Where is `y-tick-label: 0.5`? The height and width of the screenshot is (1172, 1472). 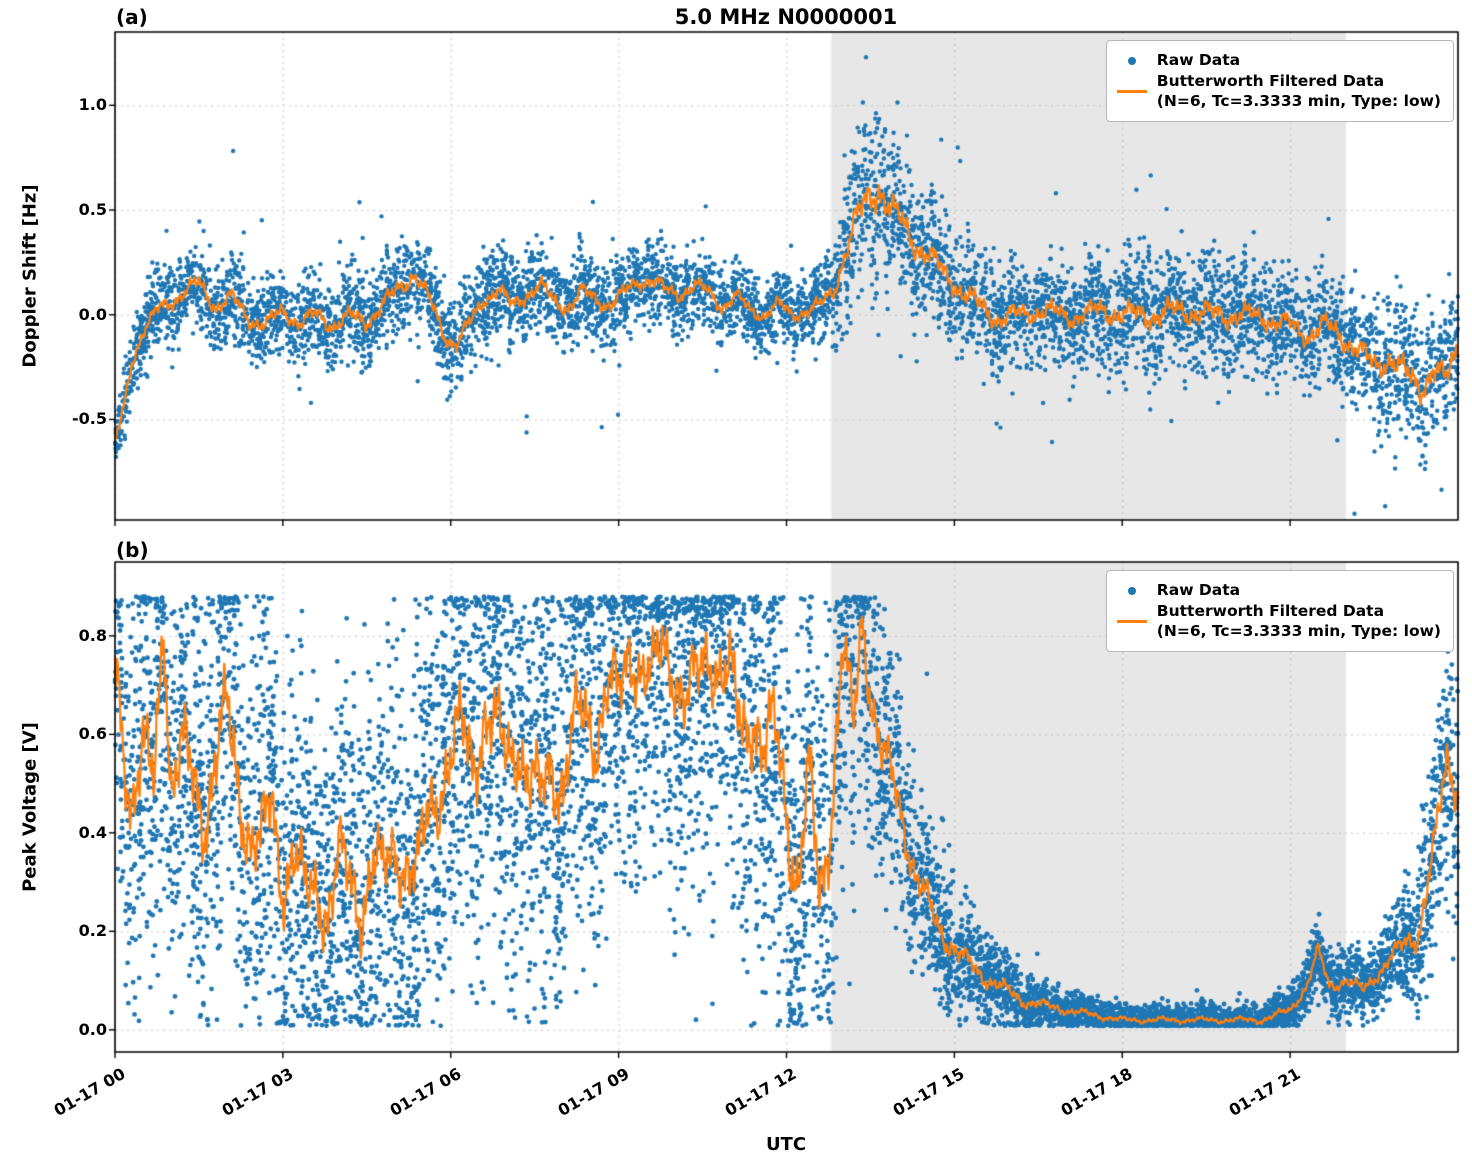
y-tick-label: 0.5 is located at coordinates (92, 210).